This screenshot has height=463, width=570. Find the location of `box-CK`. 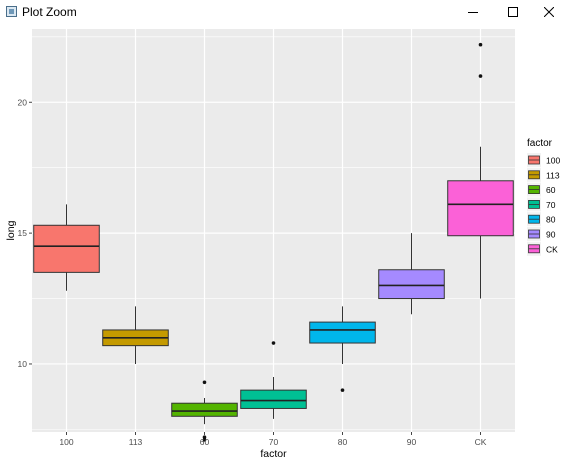

box-CK is located at coordinates (480, 170).